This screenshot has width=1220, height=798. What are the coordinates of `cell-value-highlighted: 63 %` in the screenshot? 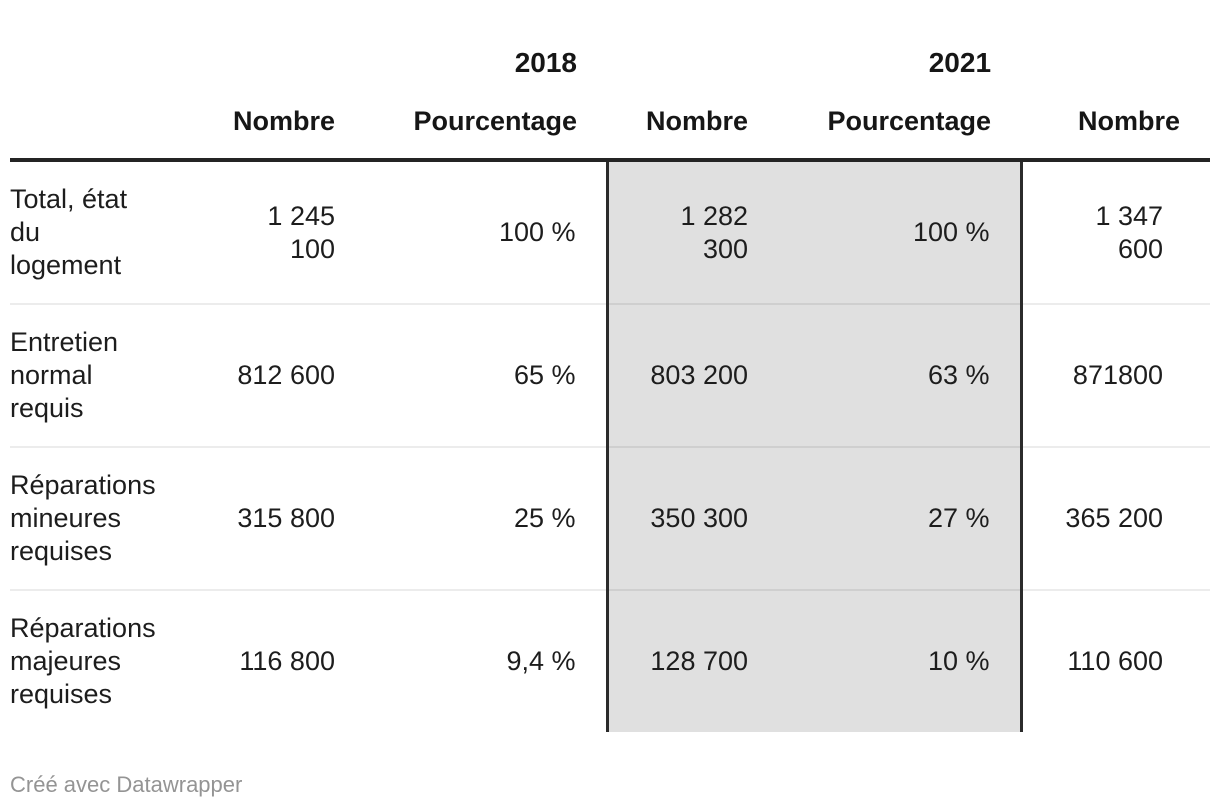 It's located at (900, 375).